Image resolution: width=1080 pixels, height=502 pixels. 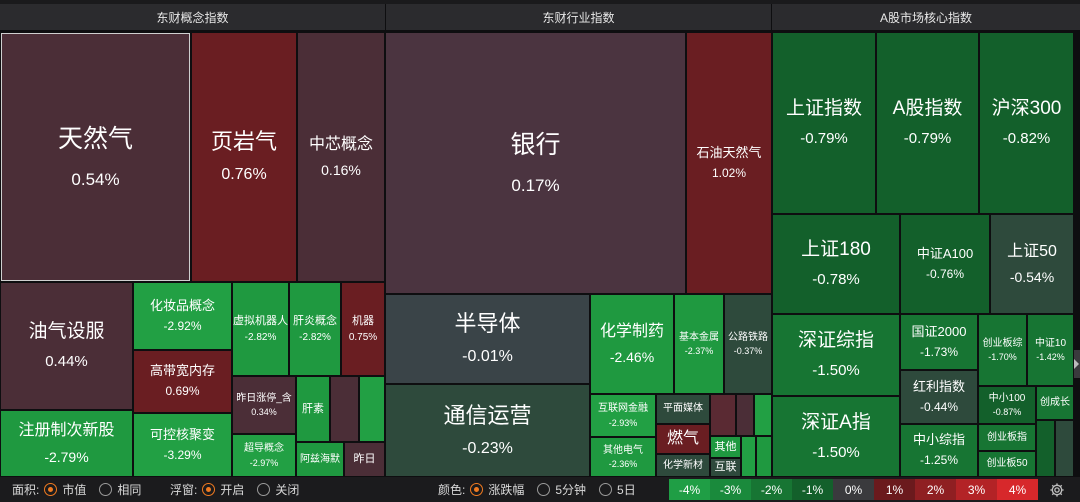 What do you see at coordinates (939, 450) in the screenshot?
I see `tile-zxzz: 中小综指 -1.25%` at bounding box center [939, 450].